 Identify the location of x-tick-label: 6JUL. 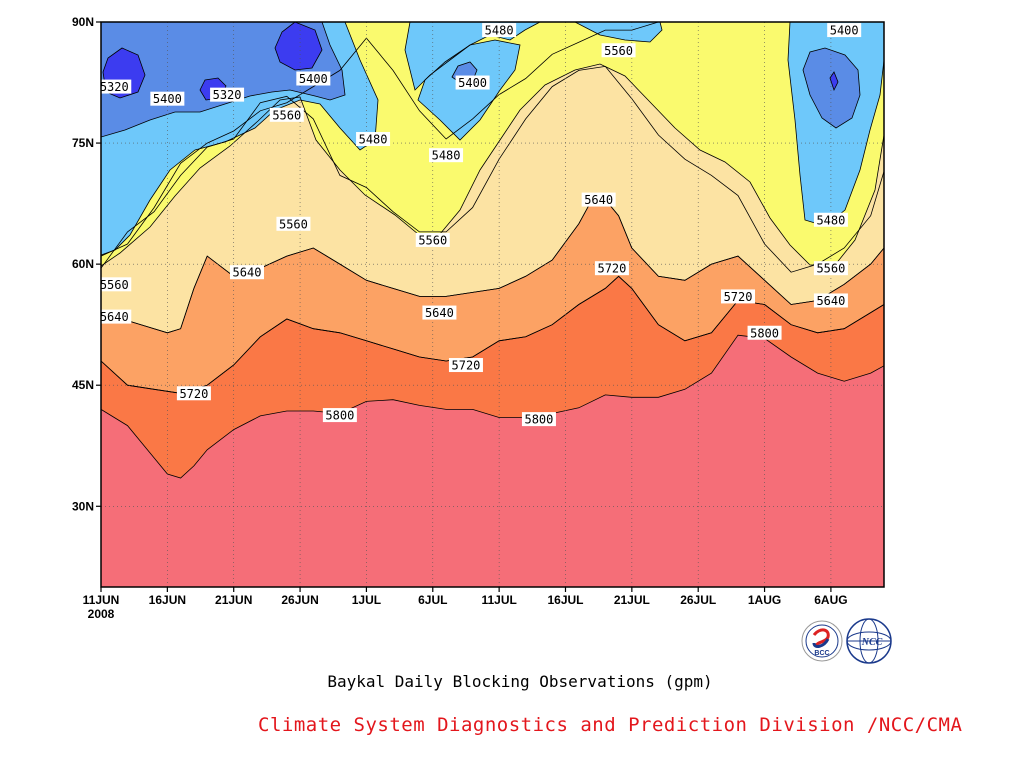
(432, 600).